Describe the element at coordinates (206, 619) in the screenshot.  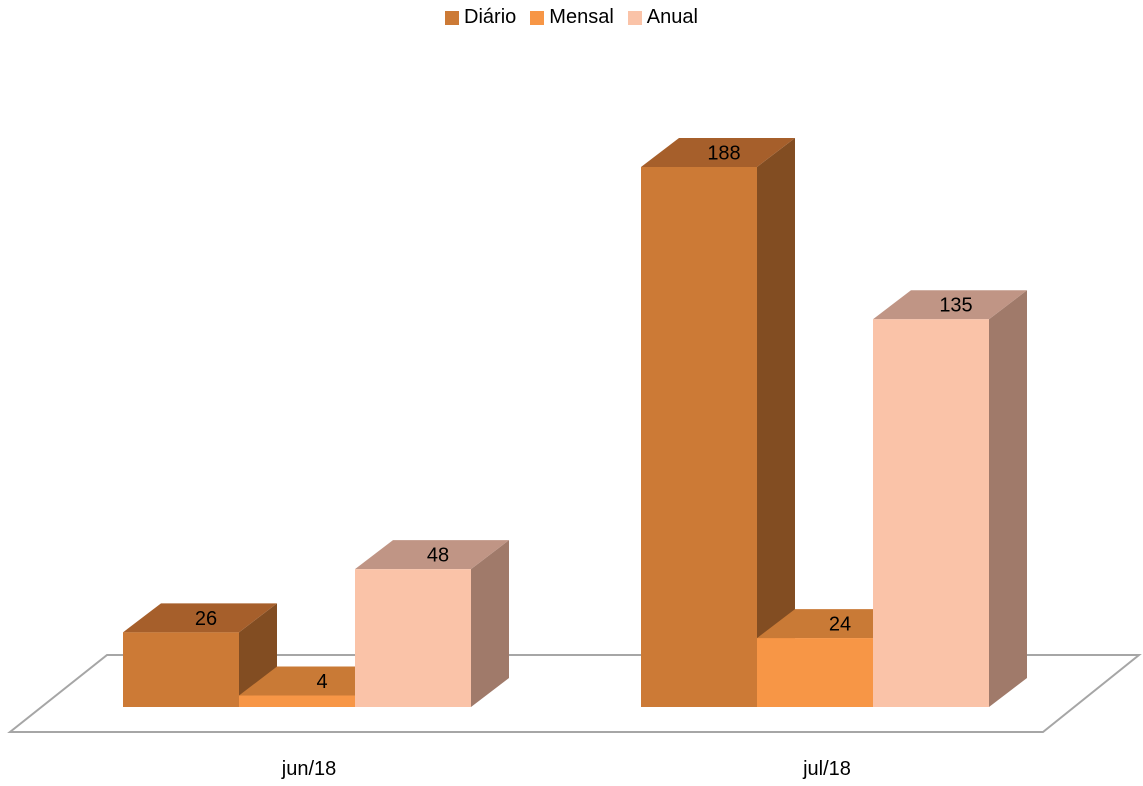
I see `data-label: 26` at that location.